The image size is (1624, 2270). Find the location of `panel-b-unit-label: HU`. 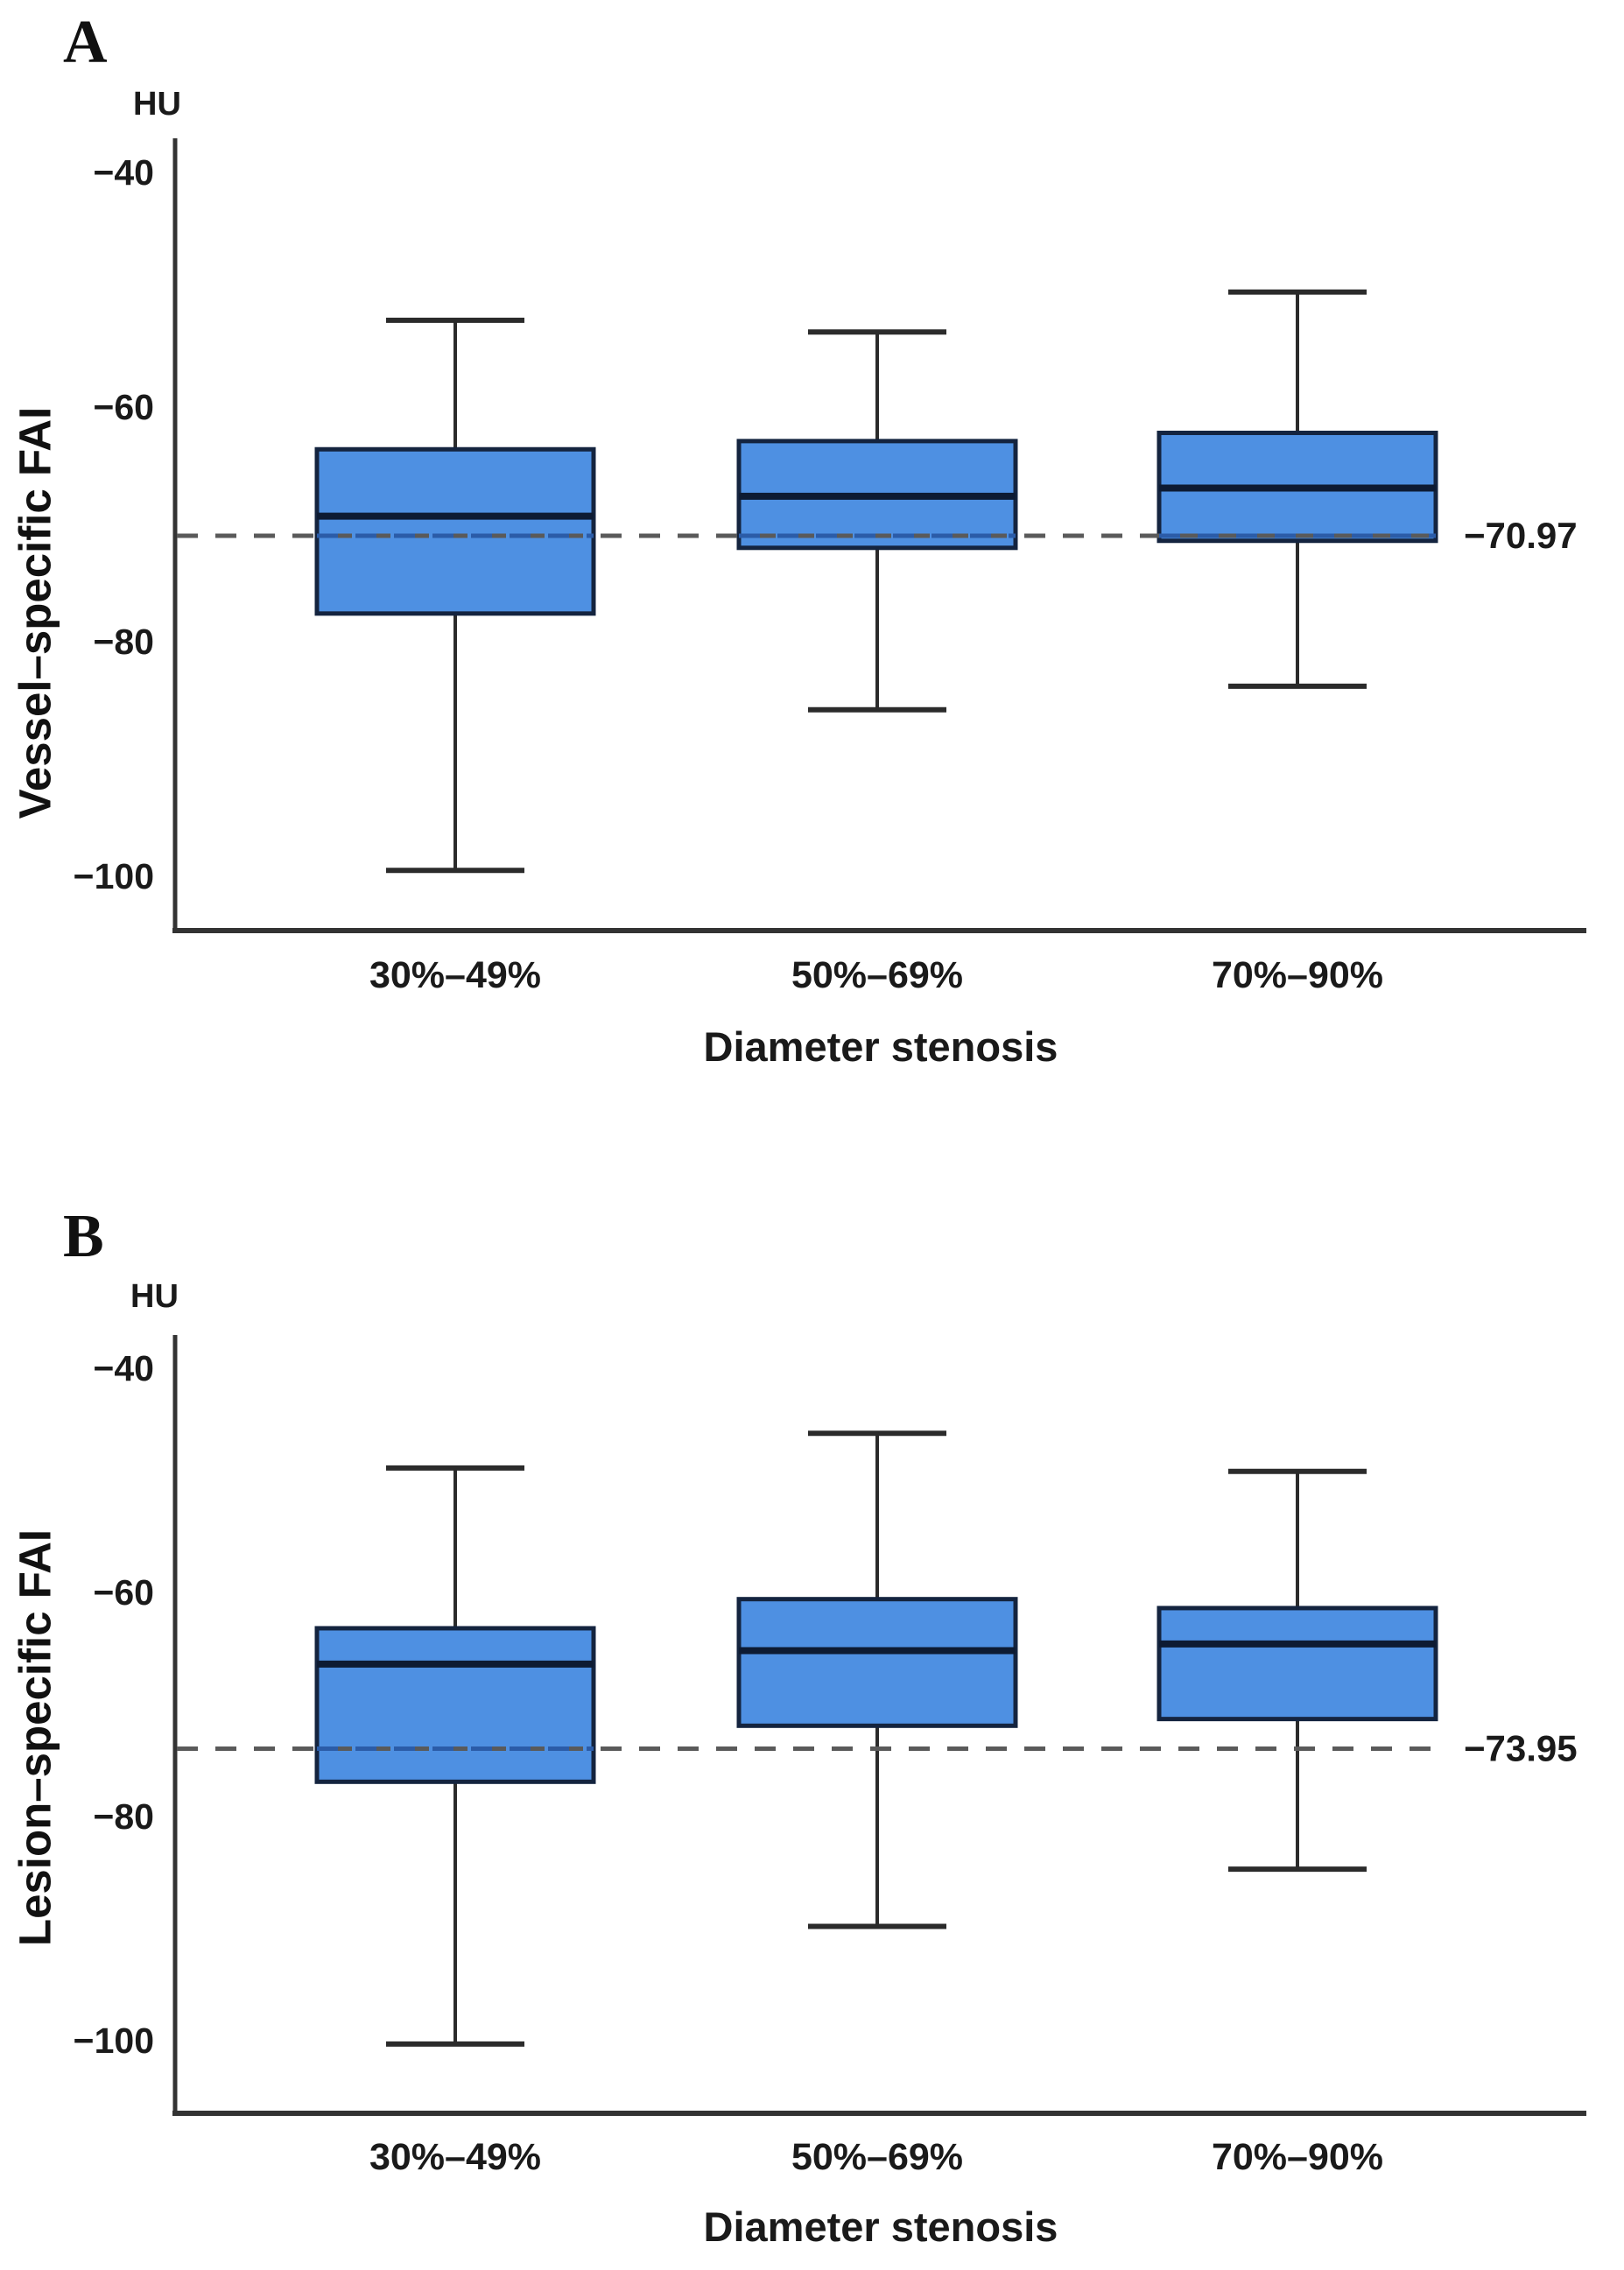

panel-b-unit-label: HU is located at coordinates (154, 1297).